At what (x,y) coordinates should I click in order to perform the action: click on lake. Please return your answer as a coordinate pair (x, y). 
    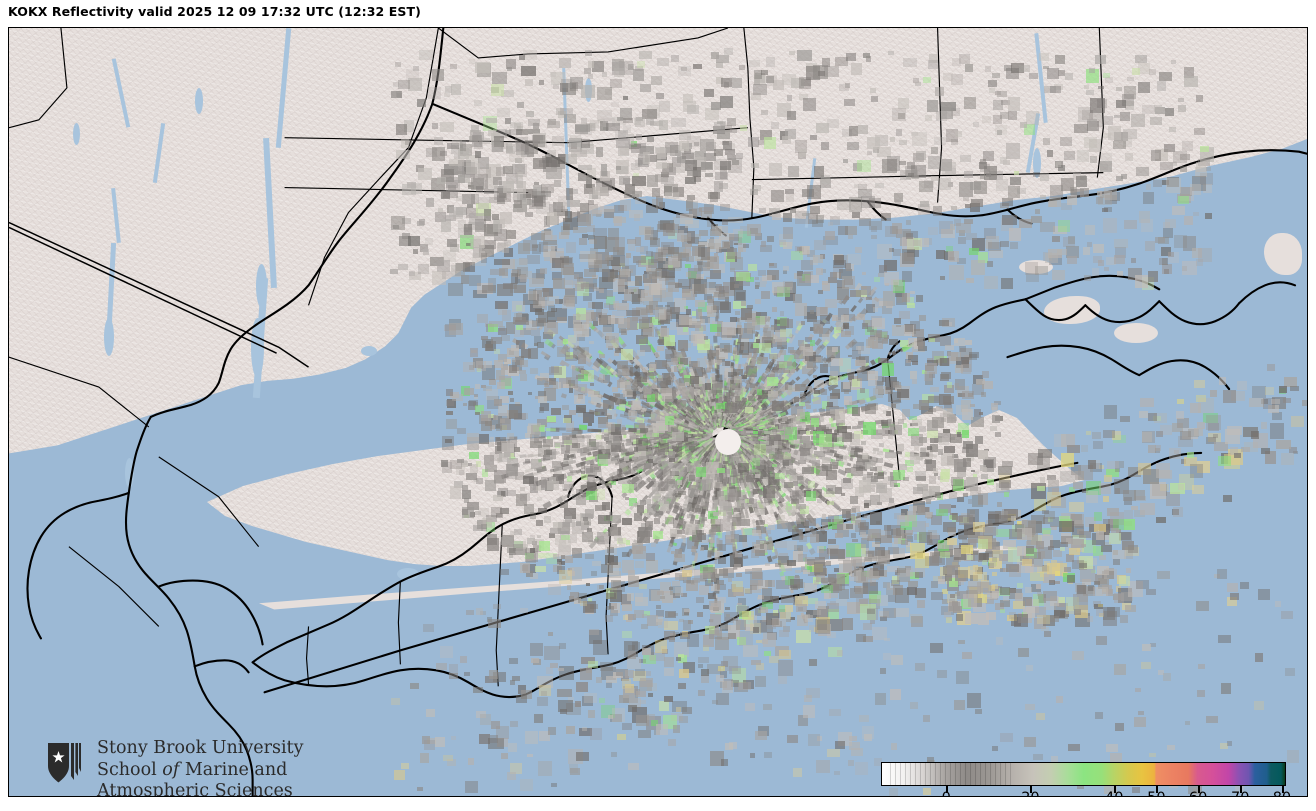
    Looking at the image, I should click on (408, 574).